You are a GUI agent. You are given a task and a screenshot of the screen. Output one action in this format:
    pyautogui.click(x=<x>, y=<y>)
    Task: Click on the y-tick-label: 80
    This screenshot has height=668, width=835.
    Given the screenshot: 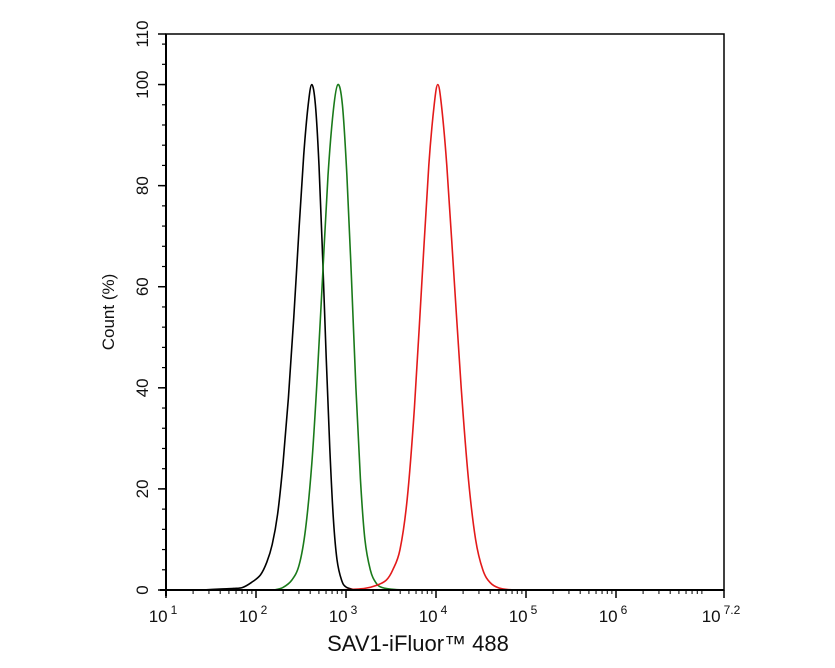 What is the action you would take?
    pyautogui.click(x=142, y=185)
    